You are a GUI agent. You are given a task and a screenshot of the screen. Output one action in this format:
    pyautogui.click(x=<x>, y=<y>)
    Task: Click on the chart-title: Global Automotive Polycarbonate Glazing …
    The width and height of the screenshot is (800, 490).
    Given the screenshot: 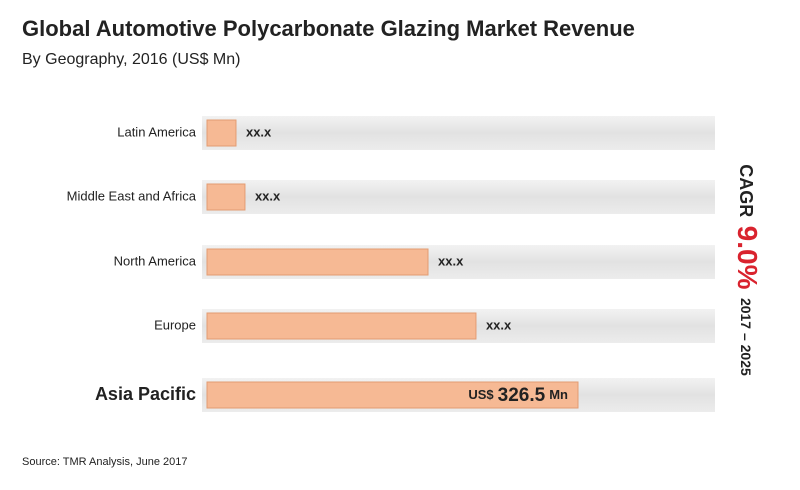 What is the action you would take?
    pyautogui.click(x=328, y=28)
    